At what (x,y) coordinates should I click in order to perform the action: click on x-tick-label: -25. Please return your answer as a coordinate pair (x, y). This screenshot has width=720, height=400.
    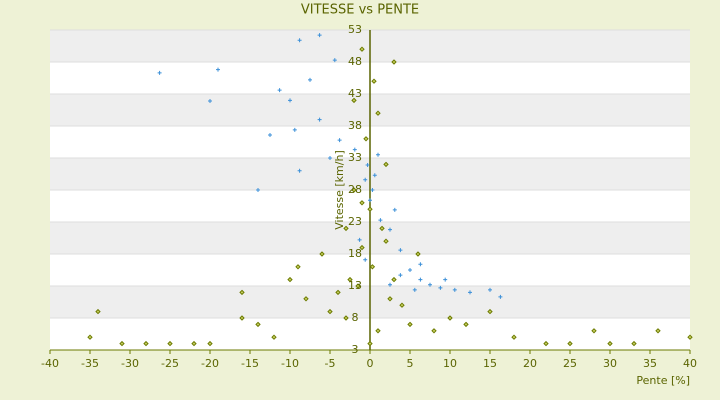
    Looking at the image, I should click on (170, 363).